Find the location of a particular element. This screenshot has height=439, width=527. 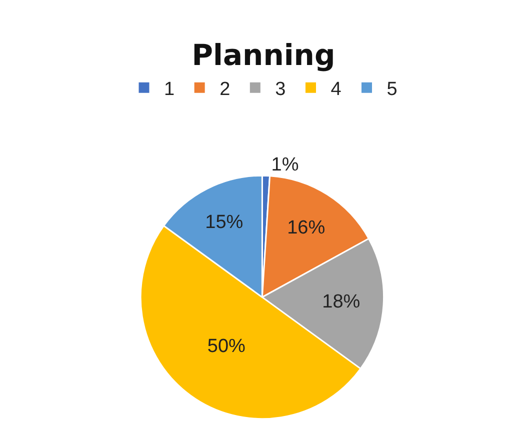

data-label: 16% is located at coordinates (306, 227).